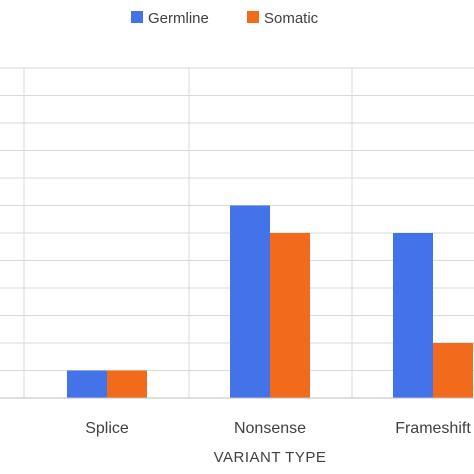  Describe the element at coordinates (107, 428) in the screenshot. I see `x-tick-label: Splice` at that location.